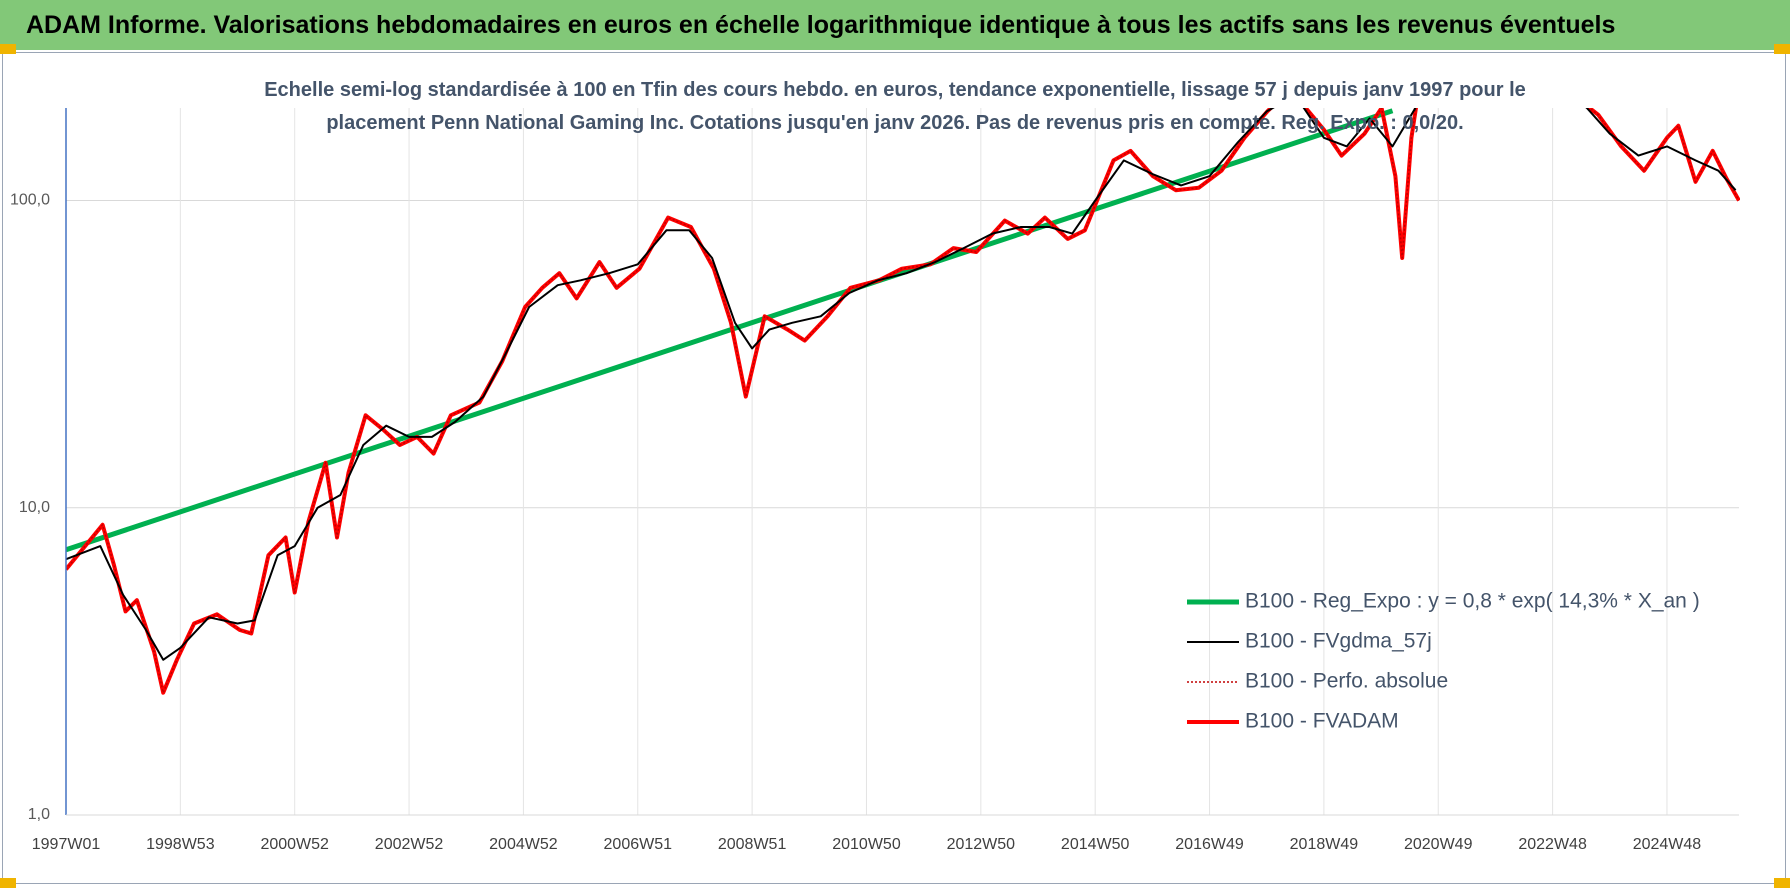 The height and width of the screenshot is (888, 1790). Describe the element at coordinates (409, 844) in the screenshot. I see `x-tick-label: 2002W52` at that location.